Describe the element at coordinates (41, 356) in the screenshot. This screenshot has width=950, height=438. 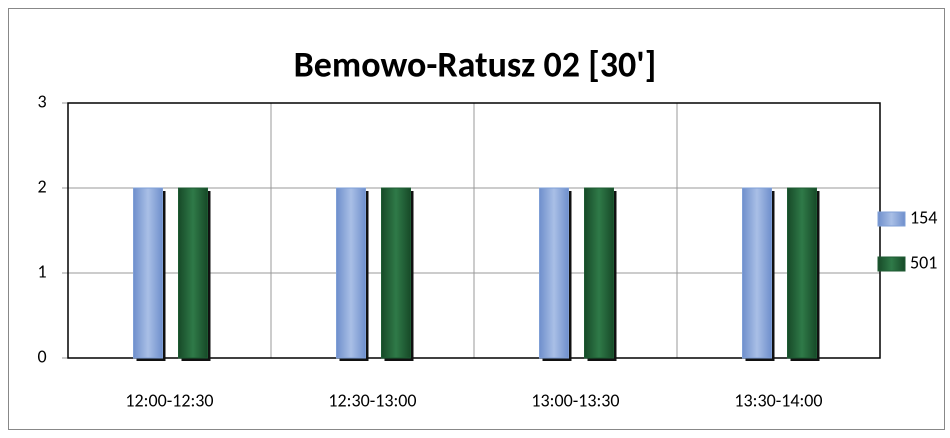
I see `y-tick-label: 0` at that location.